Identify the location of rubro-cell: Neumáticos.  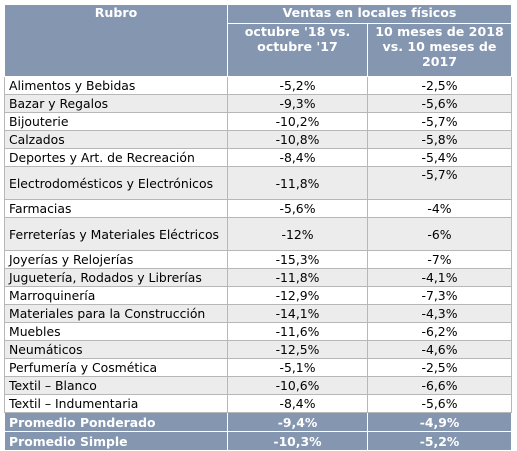
(116, 349).